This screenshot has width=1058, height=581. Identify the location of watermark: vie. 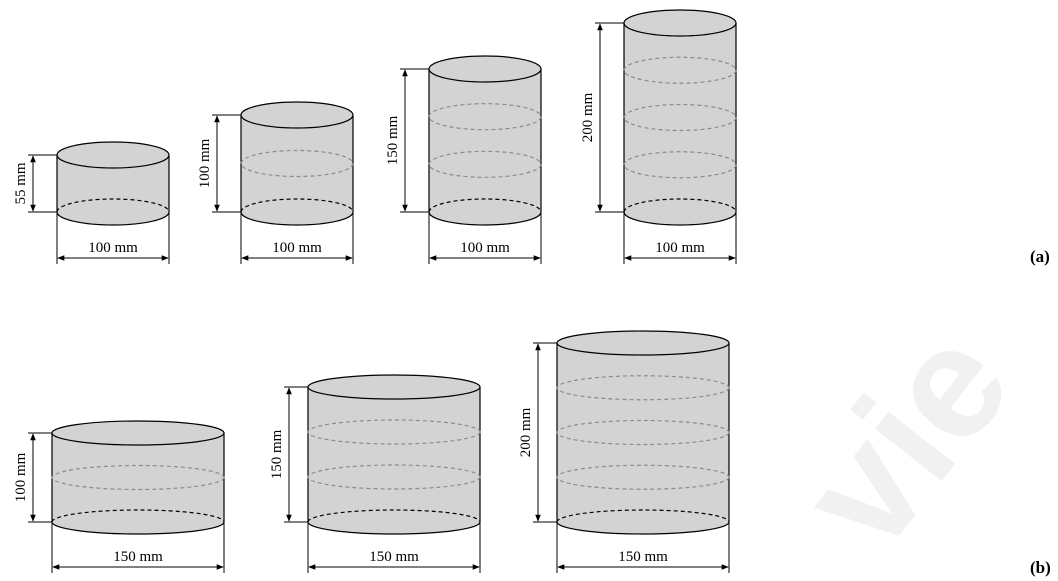
(905, 437).